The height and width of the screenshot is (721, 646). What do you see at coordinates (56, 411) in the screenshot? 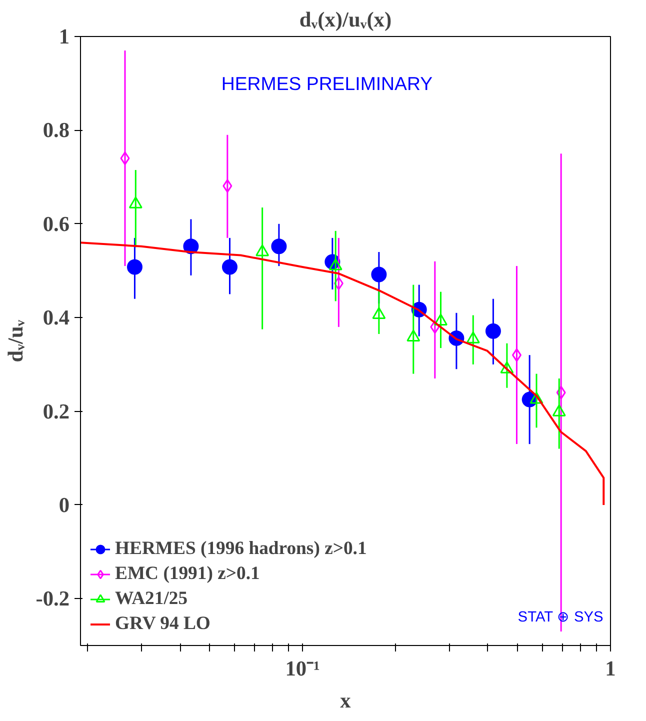
I see `y-tick-label: 0.2` at bounding box center [56, 411].